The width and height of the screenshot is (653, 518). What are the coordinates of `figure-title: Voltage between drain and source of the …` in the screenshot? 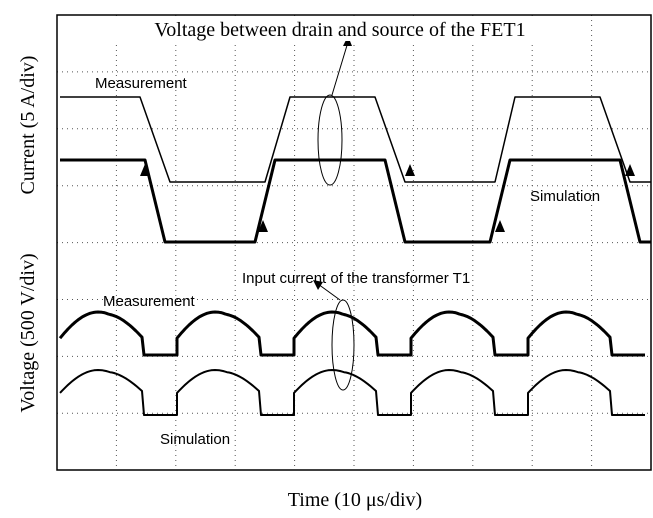 It's located at (339, 30).